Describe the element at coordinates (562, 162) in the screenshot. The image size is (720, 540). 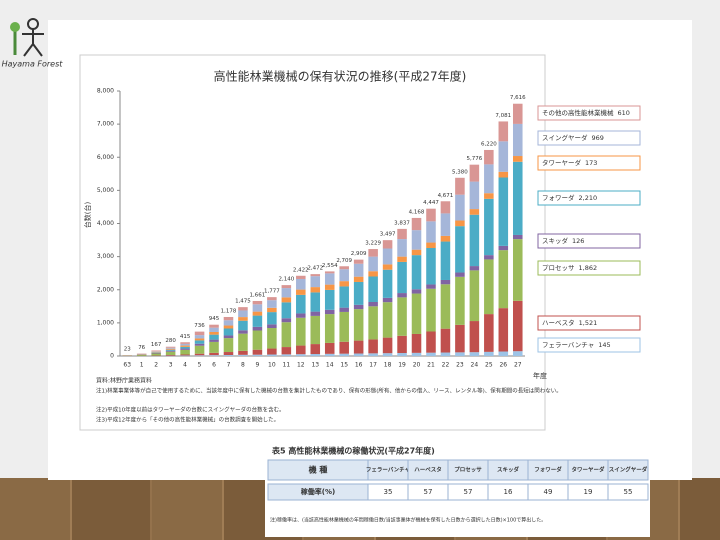
I see `legend-name: タワーヤーダ` at that location.